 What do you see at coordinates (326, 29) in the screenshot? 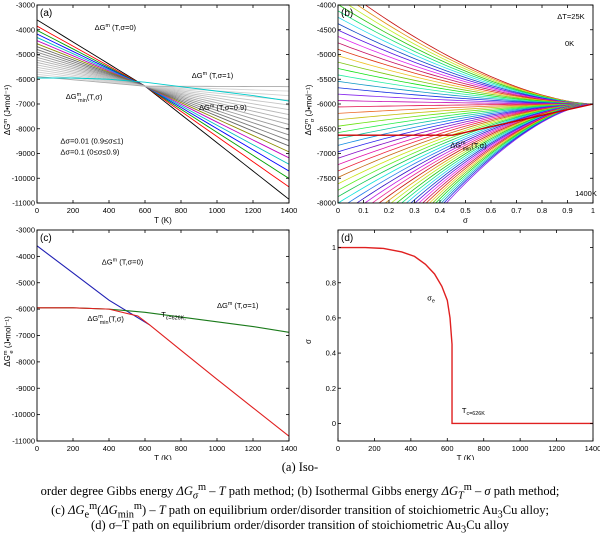
I see `panel-b-y-tick-label: -4500` at bounding box center [326, 29].